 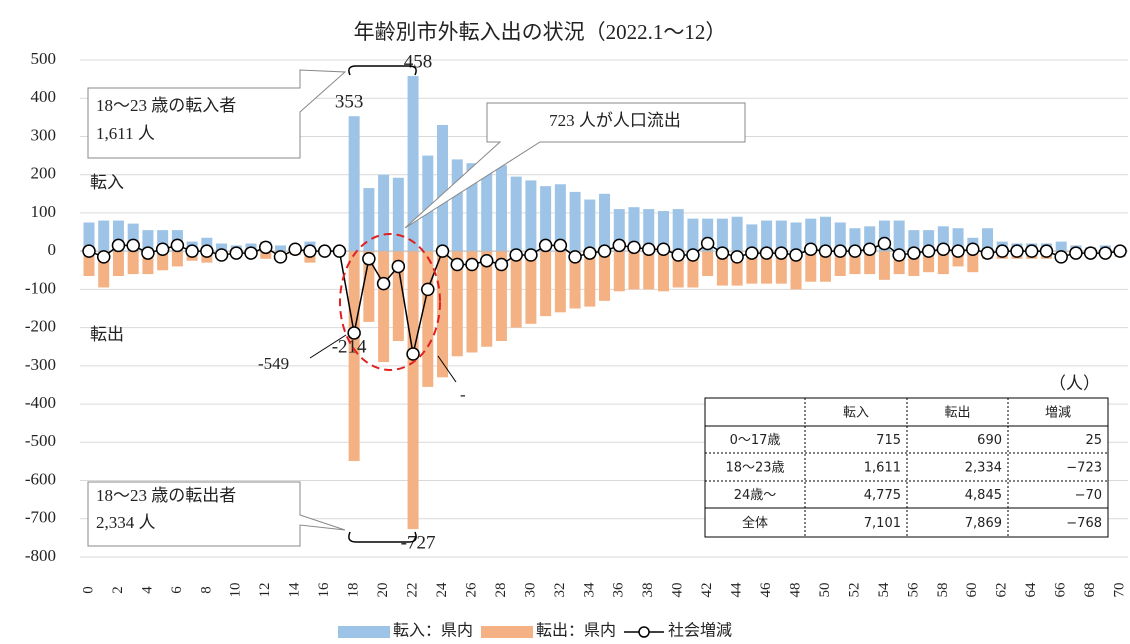 What do you see at coordinates (40, 555) in the screenshot?
I see `y-tick-label: -800` at bounding box center [40, 555].